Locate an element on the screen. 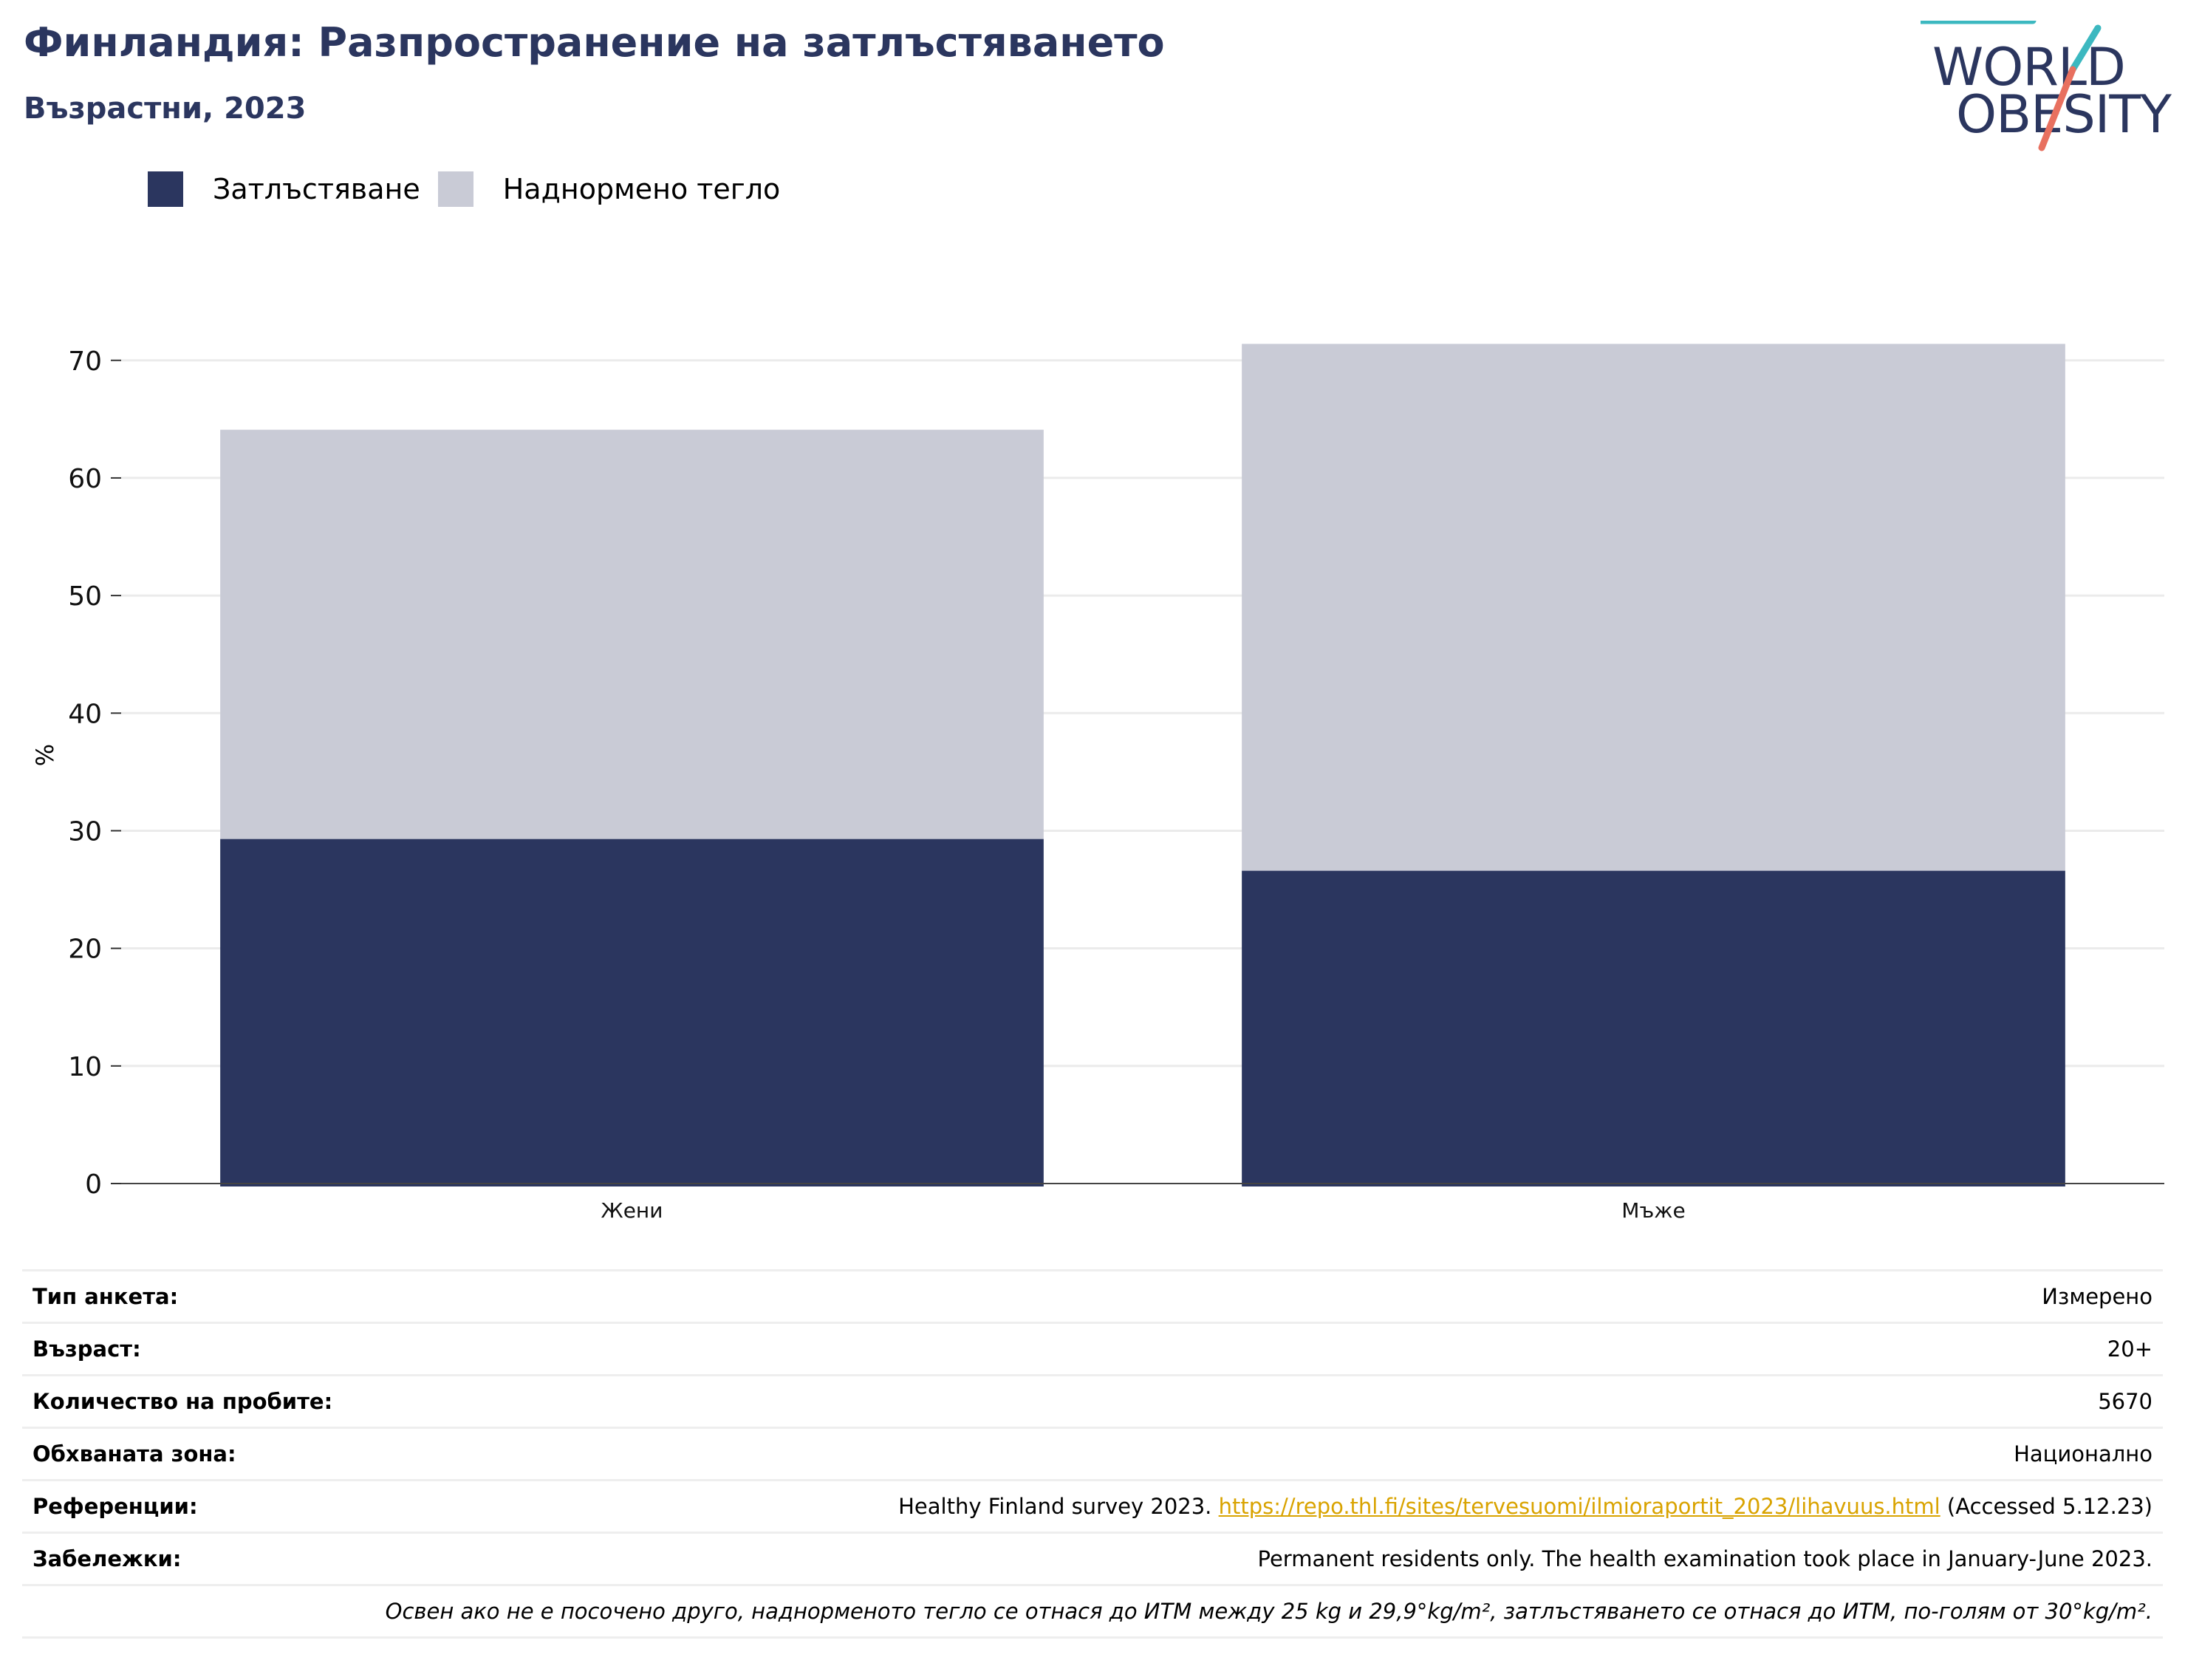  info-row-references-key: Референции: is located at coordinates (238, 1506).